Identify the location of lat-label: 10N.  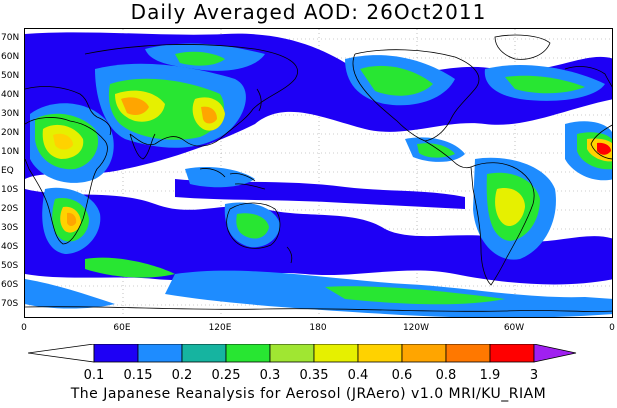
(10, 152).